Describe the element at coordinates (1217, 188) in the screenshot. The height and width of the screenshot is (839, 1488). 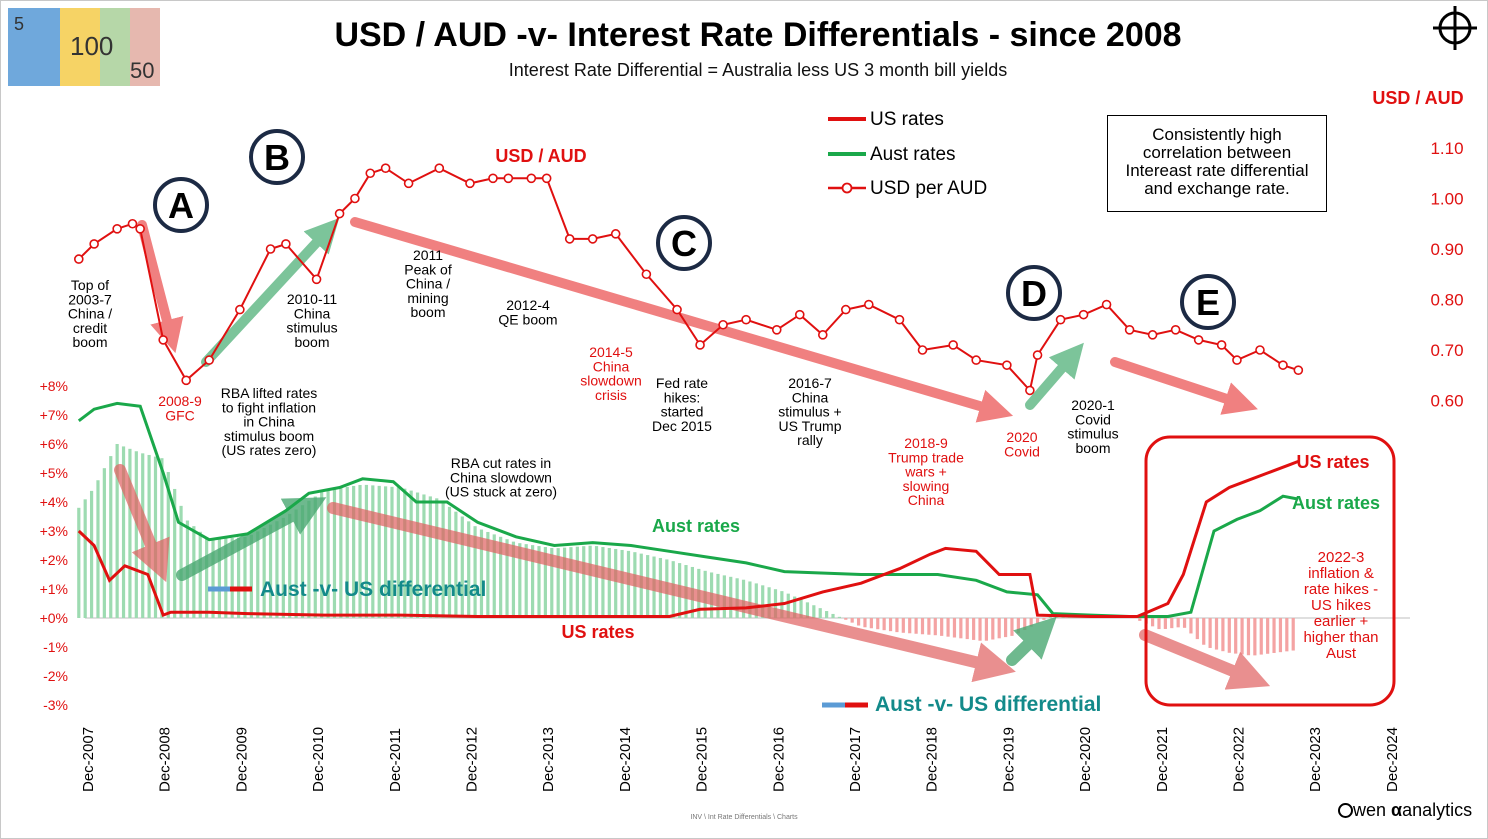
I see `notes-line: and exchange rate.` at that location.